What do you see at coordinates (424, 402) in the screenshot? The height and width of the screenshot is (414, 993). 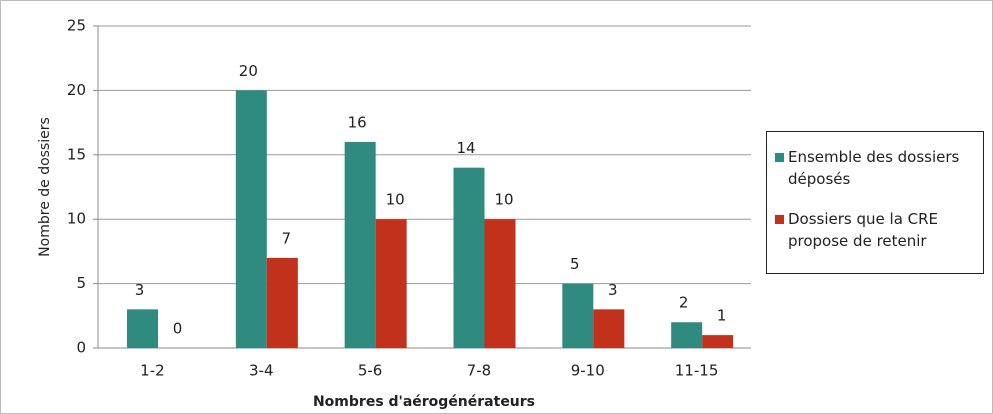 I see `x-axis-title: Nombres d'aérogénérateurs` at bounding box center [424, 402].